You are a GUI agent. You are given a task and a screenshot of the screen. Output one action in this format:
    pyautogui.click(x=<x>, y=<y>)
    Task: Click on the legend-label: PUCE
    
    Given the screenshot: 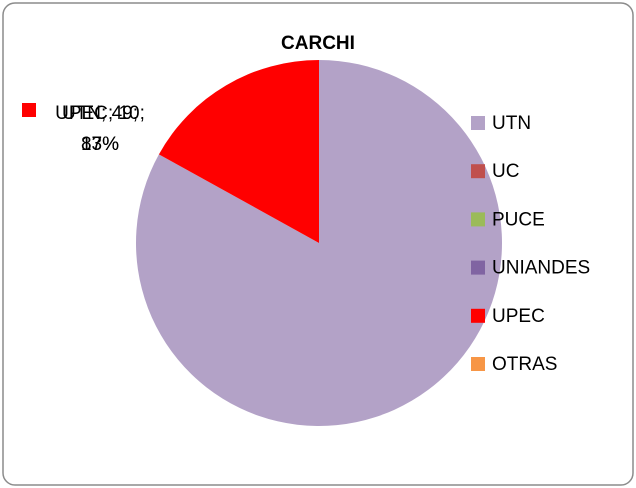 What is the action you would take?
    pyautogui.click(x=518, y=219)
    